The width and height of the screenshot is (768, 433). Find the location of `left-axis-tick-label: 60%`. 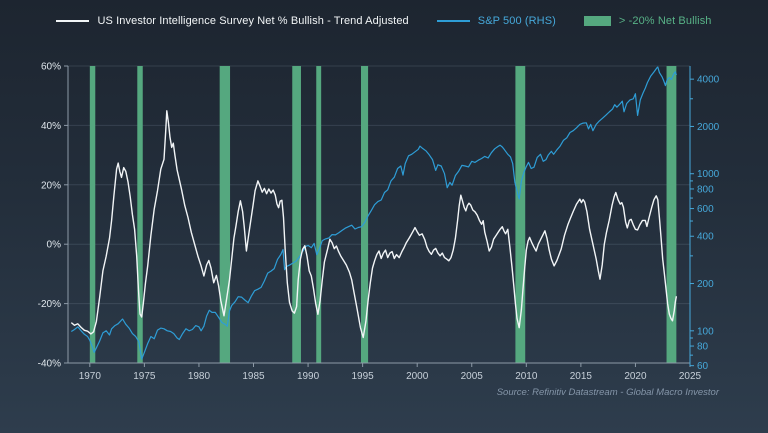

left-axis-tick-label: 60% is located at coordinates (51, 67).